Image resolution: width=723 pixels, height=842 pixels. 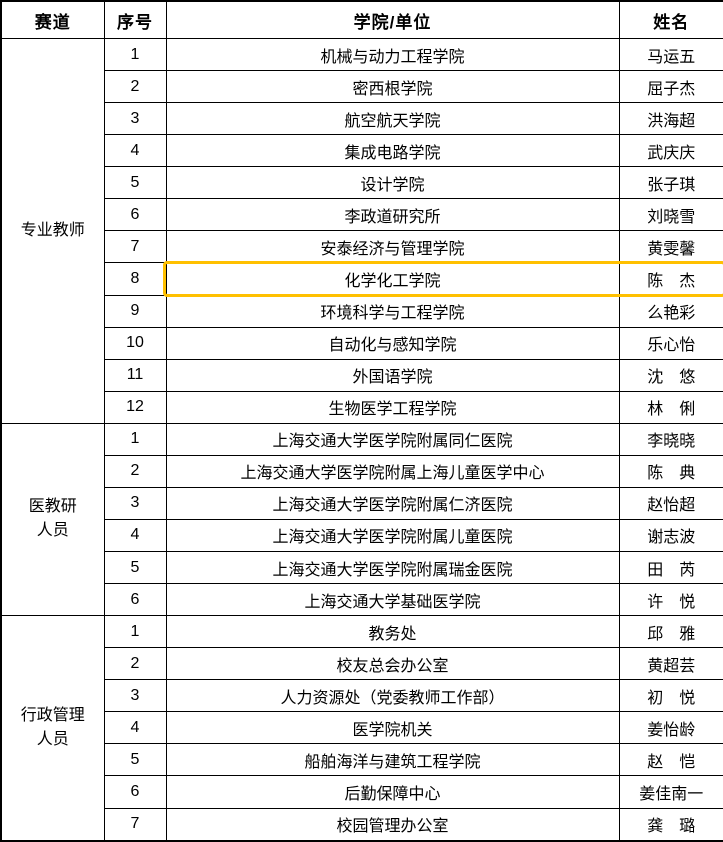 I want to click on table-row: 5 设计学院 张子琪, so click(x=362, y=183).